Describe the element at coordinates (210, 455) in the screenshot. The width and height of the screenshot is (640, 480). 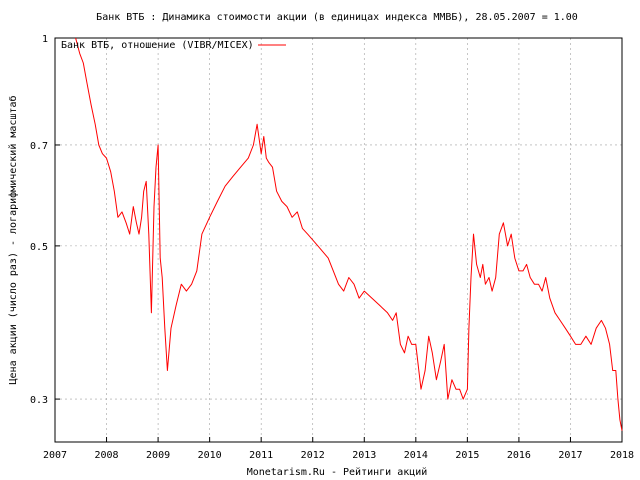
I see `x-tick-label: 2010` at that location.